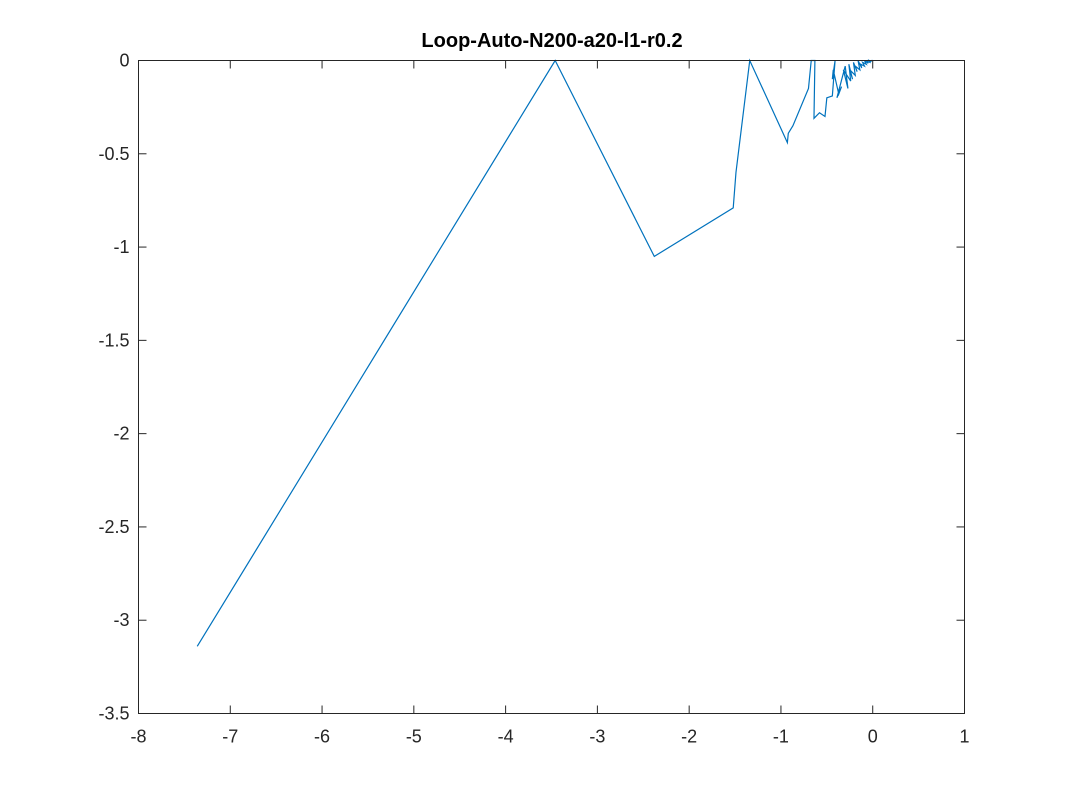 The image size is (1067, 800). Describe the element at coordinates (322, 737) in the screenshot. I see `x-tick-label: -6` at that location.